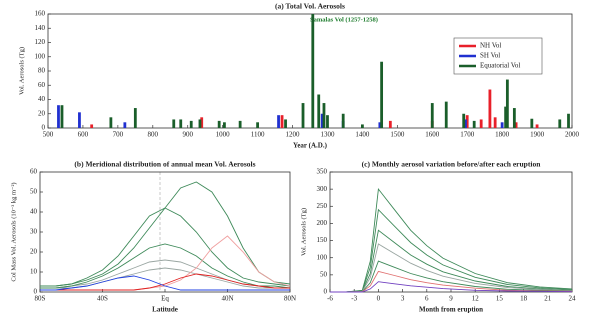  I want to click on x-axis-label: Year (A.D.), so click(310, 146).